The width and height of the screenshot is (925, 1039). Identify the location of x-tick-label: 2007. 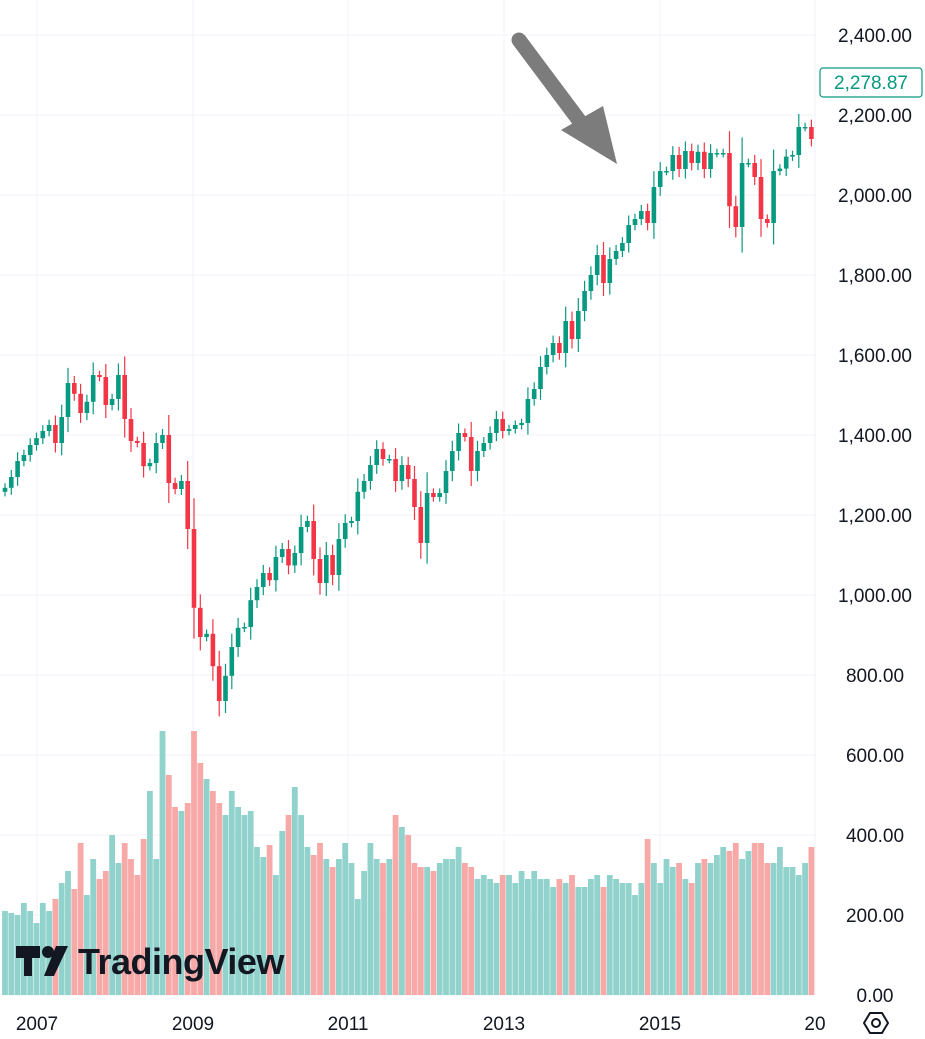
(37, 1024).